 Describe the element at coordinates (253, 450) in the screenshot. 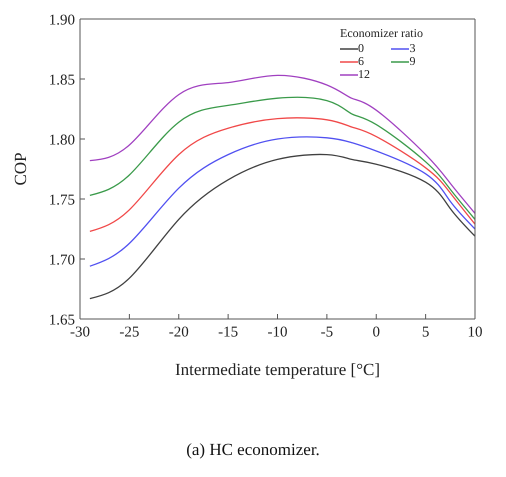

I see `text: (a) HC economizer.` at that location.